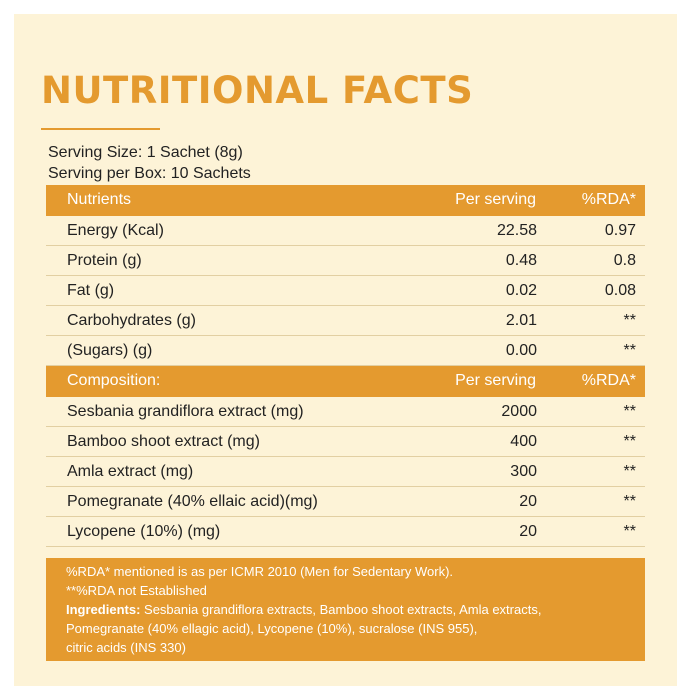 The height and width of the screenshot is (700, 690). What do you see at coordinates (185, 411) in the screenshot?
I see `ingredient-name: Sesbania grandiflora extract (mg)` at bounding box center [185, 411].